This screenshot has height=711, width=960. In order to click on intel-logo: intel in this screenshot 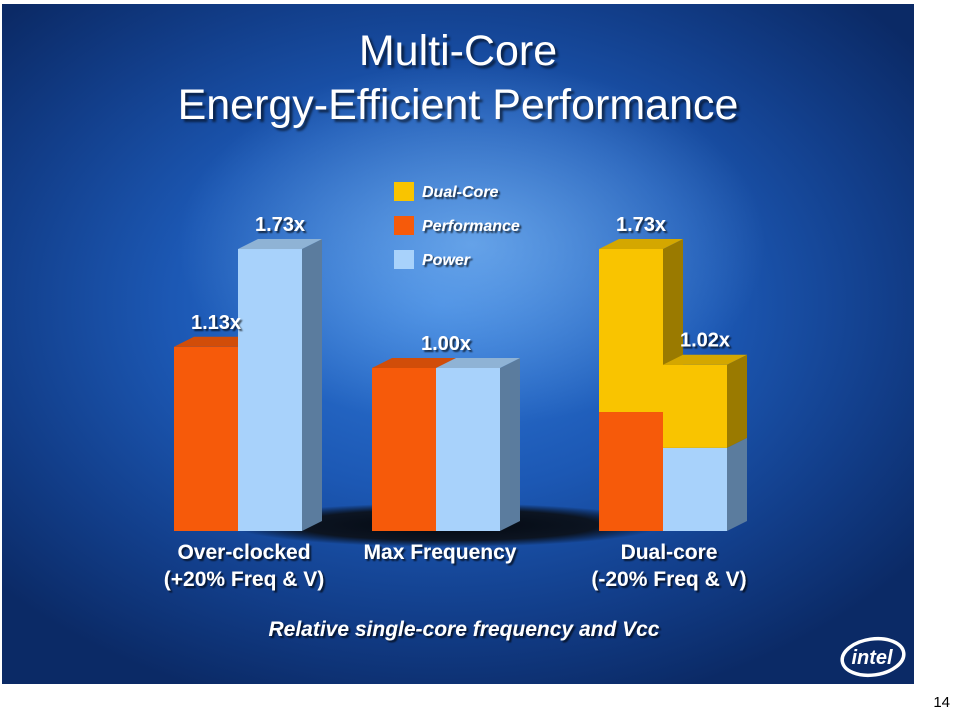, I will do `click(873, 657)`.